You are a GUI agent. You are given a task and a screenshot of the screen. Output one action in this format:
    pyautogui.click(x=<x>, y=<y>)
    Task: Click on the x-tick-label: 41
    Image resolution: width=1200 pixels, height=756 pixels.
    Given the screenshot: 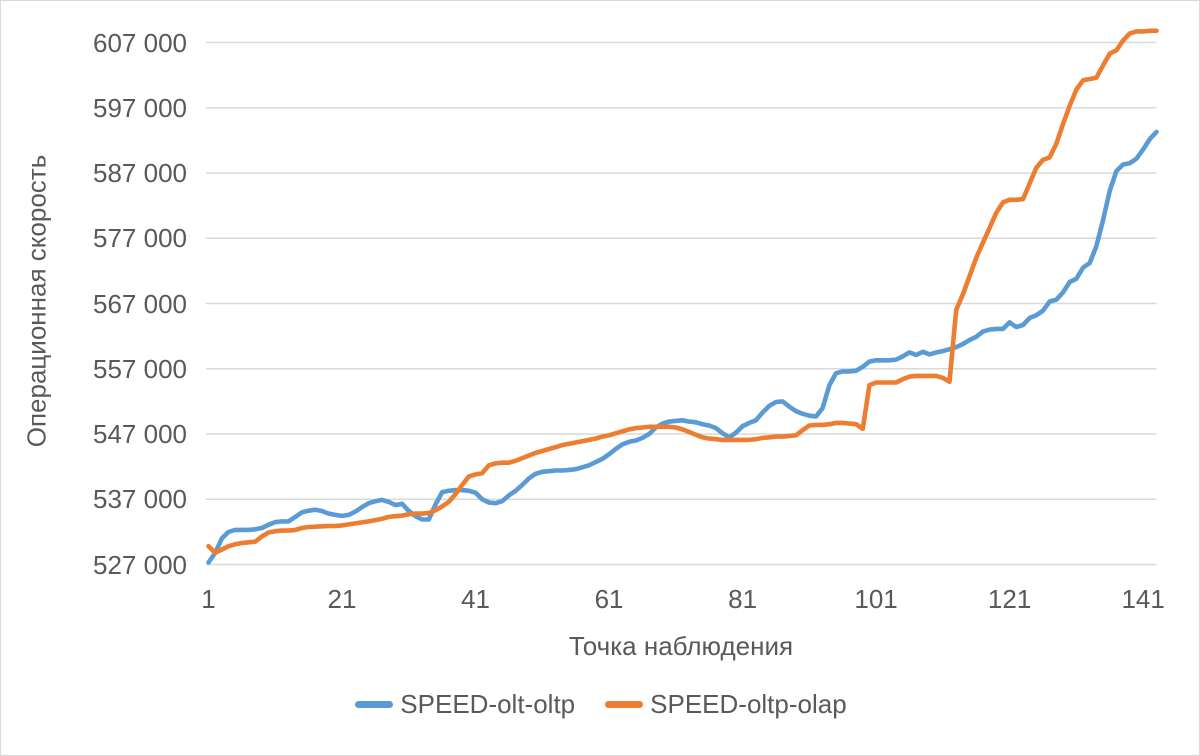 What is the action you would take?
    pyautogui.click(x=475, y=599)
    